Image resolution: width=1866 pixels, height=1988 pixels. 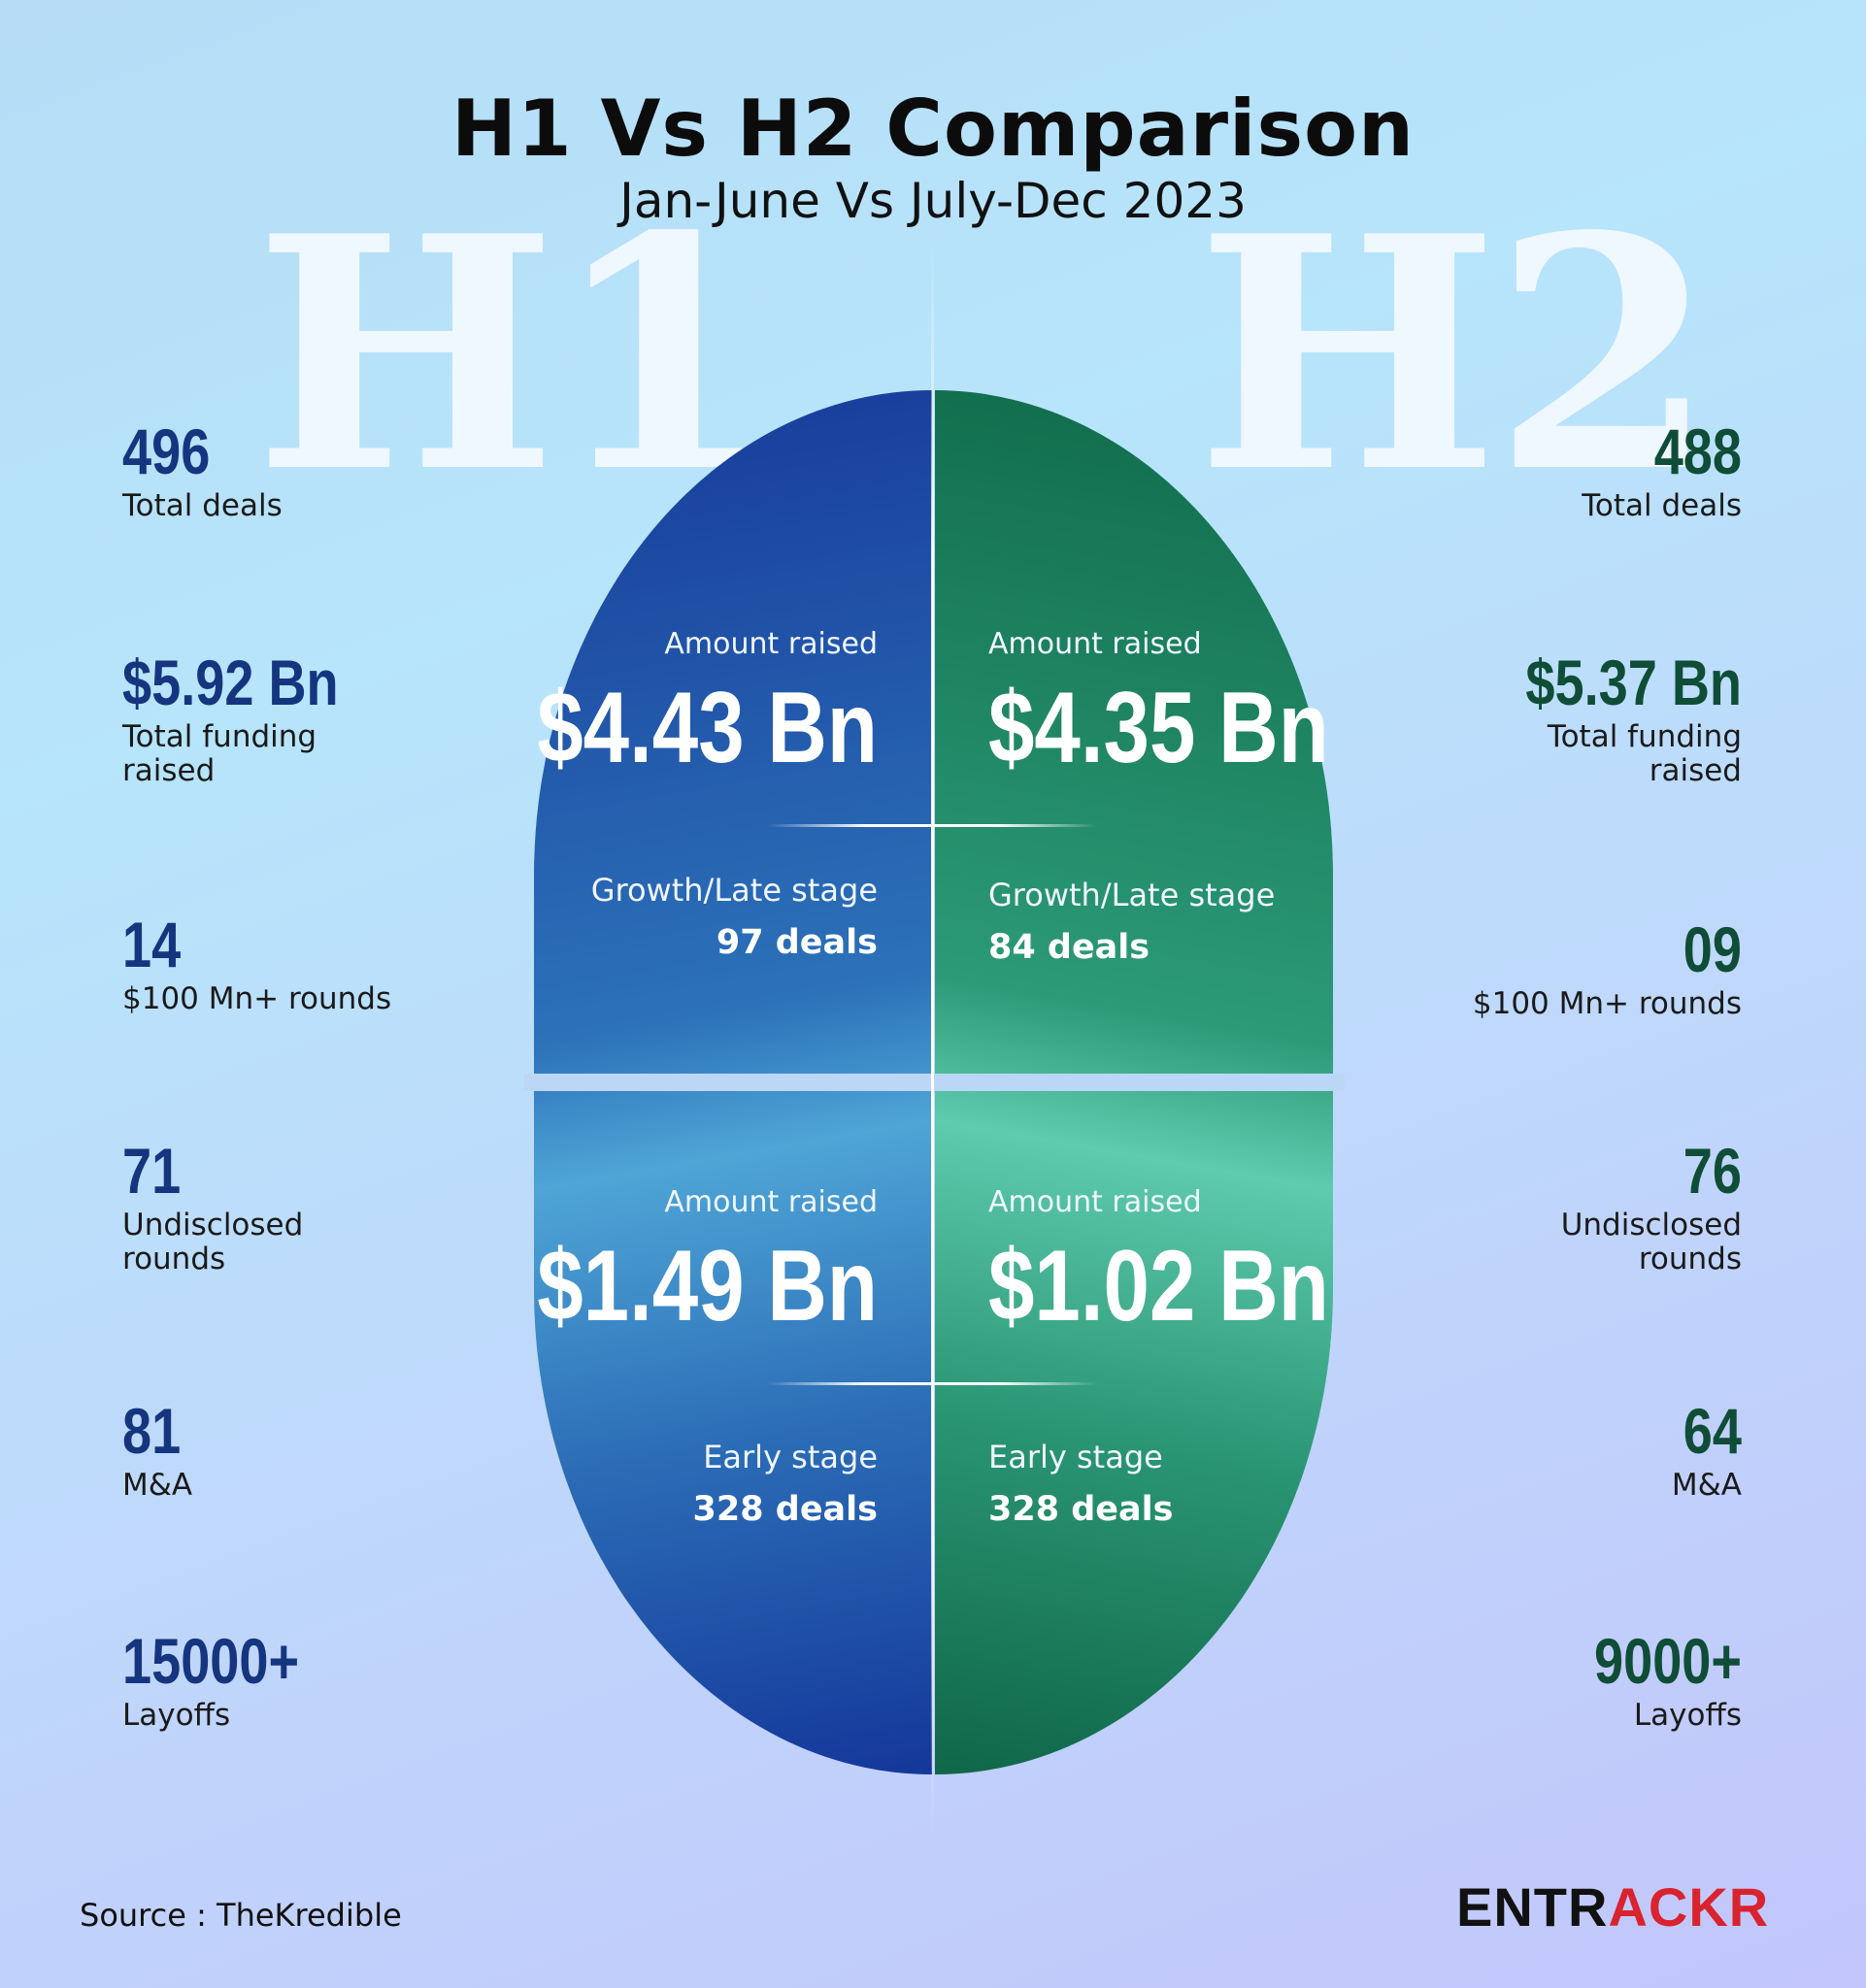 What do you see at coordinates (933, 201) in the screenshot?
I see `page-subtitle: Jan-June Vs July-Dec 2023` at bounding box center [933, 201].